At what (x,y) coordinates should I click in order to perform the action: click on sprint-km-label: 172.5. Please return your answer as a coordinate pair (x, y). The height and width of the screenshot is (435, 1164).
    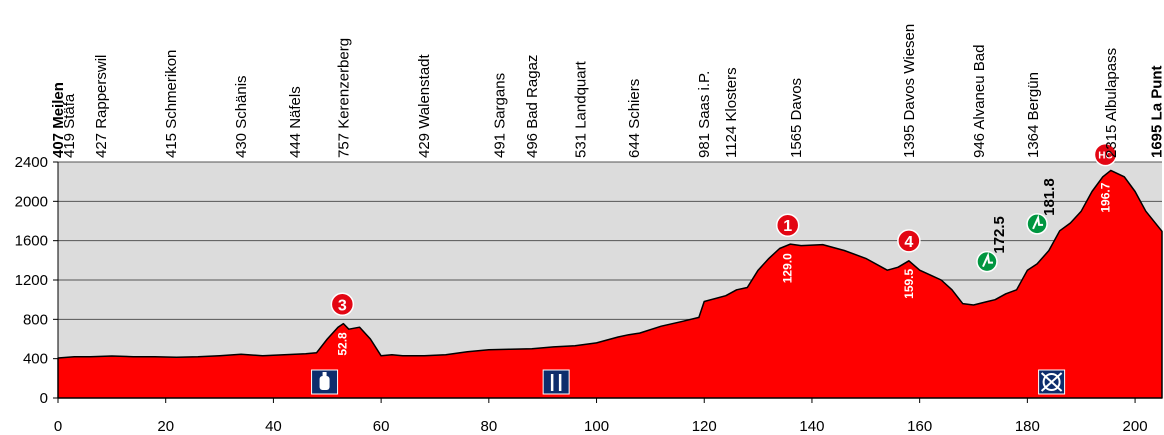
    Looking at the image, I should click on (999, 235).